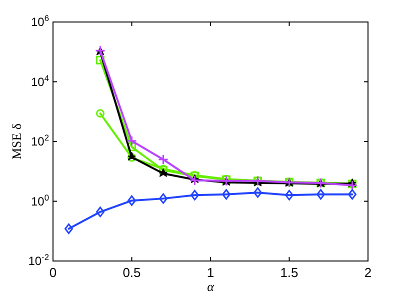 The height and width of the screenshot is (294, 407). Describe the element at coordinates (40, 21) in the screenshot. I see `y-tick-label: 10$^{6}$` at that location.